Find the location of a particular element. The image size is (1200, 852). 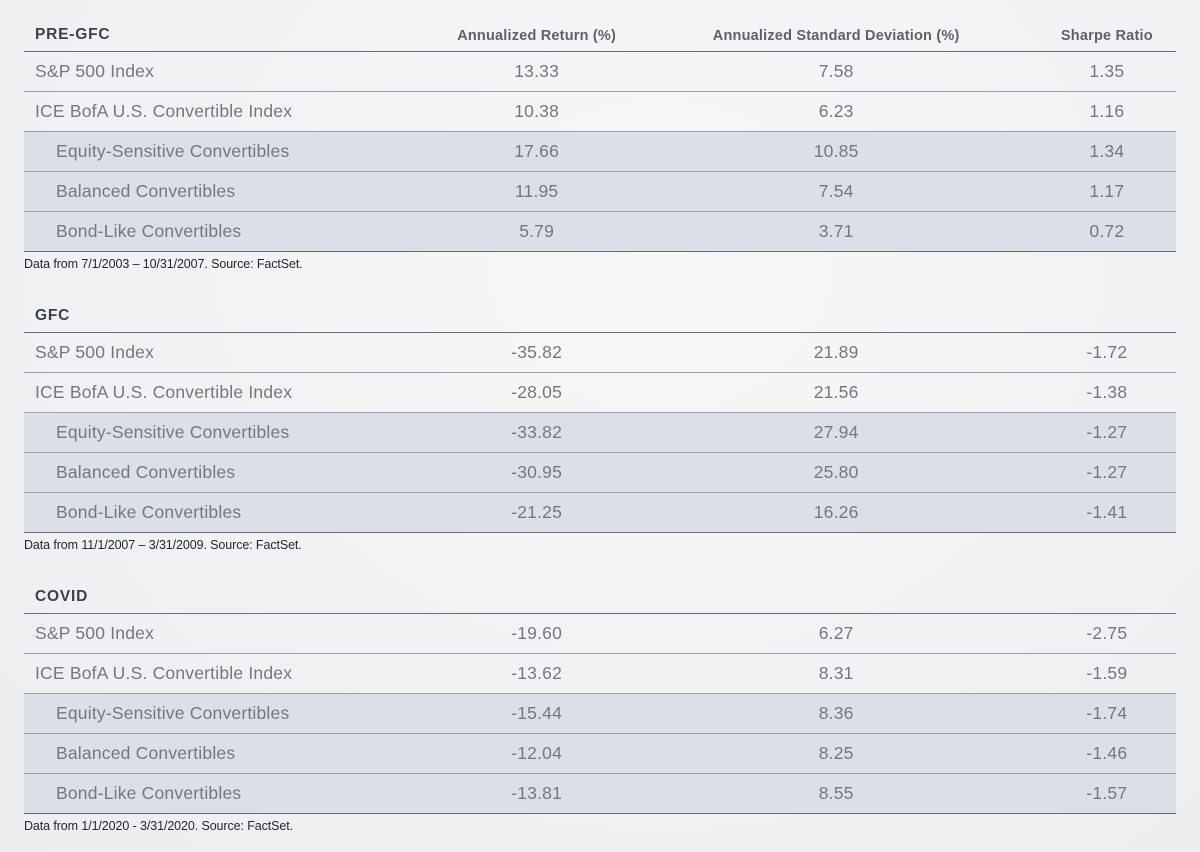

annualized-return-value: 11.95 is located at coordinates (536, 191).